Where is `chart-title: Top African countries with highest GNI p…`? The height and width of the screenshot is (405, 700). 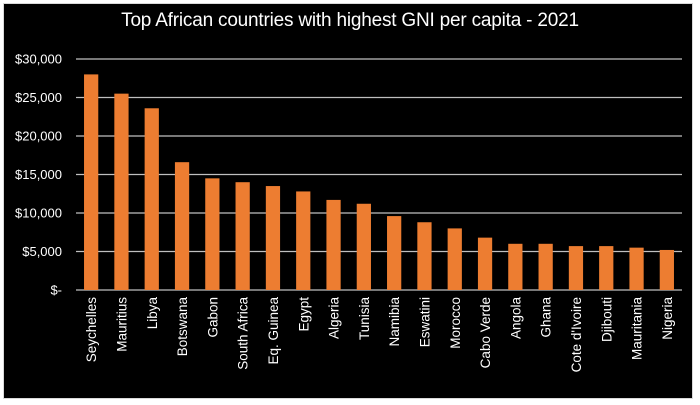
chart-title: Top African countries with highest GNI p… is located at coordinates (350, 20).